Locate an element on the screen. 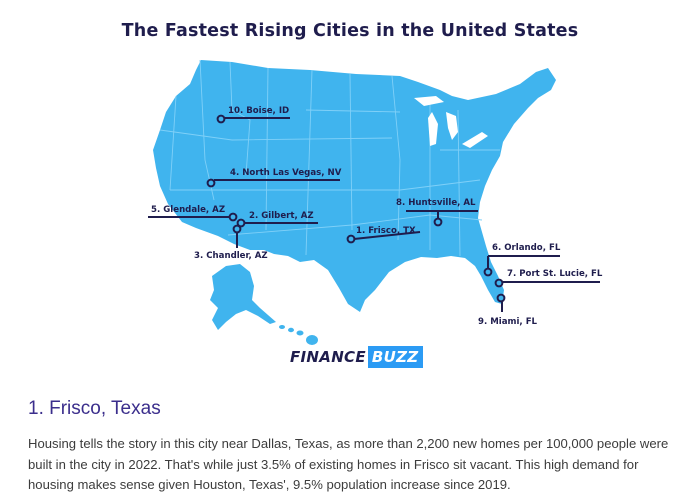 The image size is (700, 504). city-label-frisco: 1. Frisco, TX is located at coordinates (386, 231).